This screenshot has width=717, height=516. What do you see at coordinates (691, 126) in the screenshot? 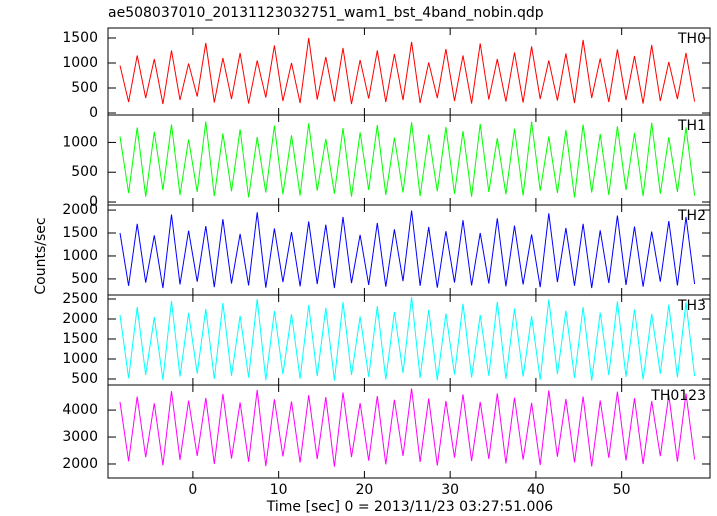
I see `series-label: TH1` at bounding box center [691, 126].